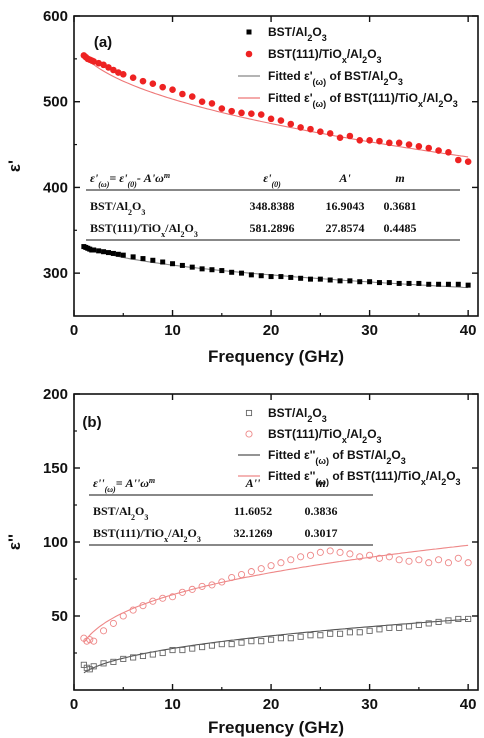  What do you see at coordinates (55, 542) in the screenshot?
I see `y-tick-label: 100` at bounding box center [55, 542].